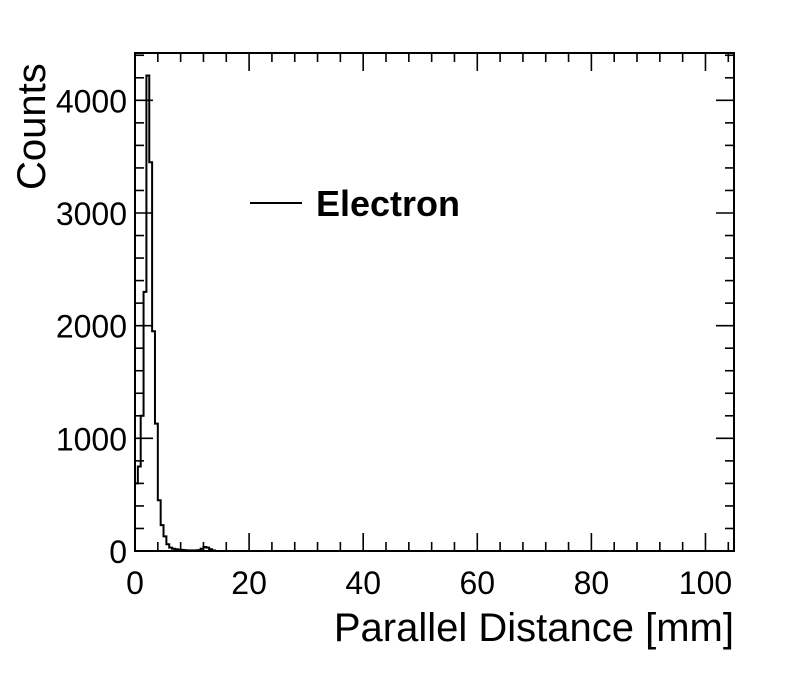 The height and width of the screenshot is (674, 798). What do you see at coordinates (705, 583) in the screenshot?
I see `x-tick-label: 100` at bounding box center [705, 583].